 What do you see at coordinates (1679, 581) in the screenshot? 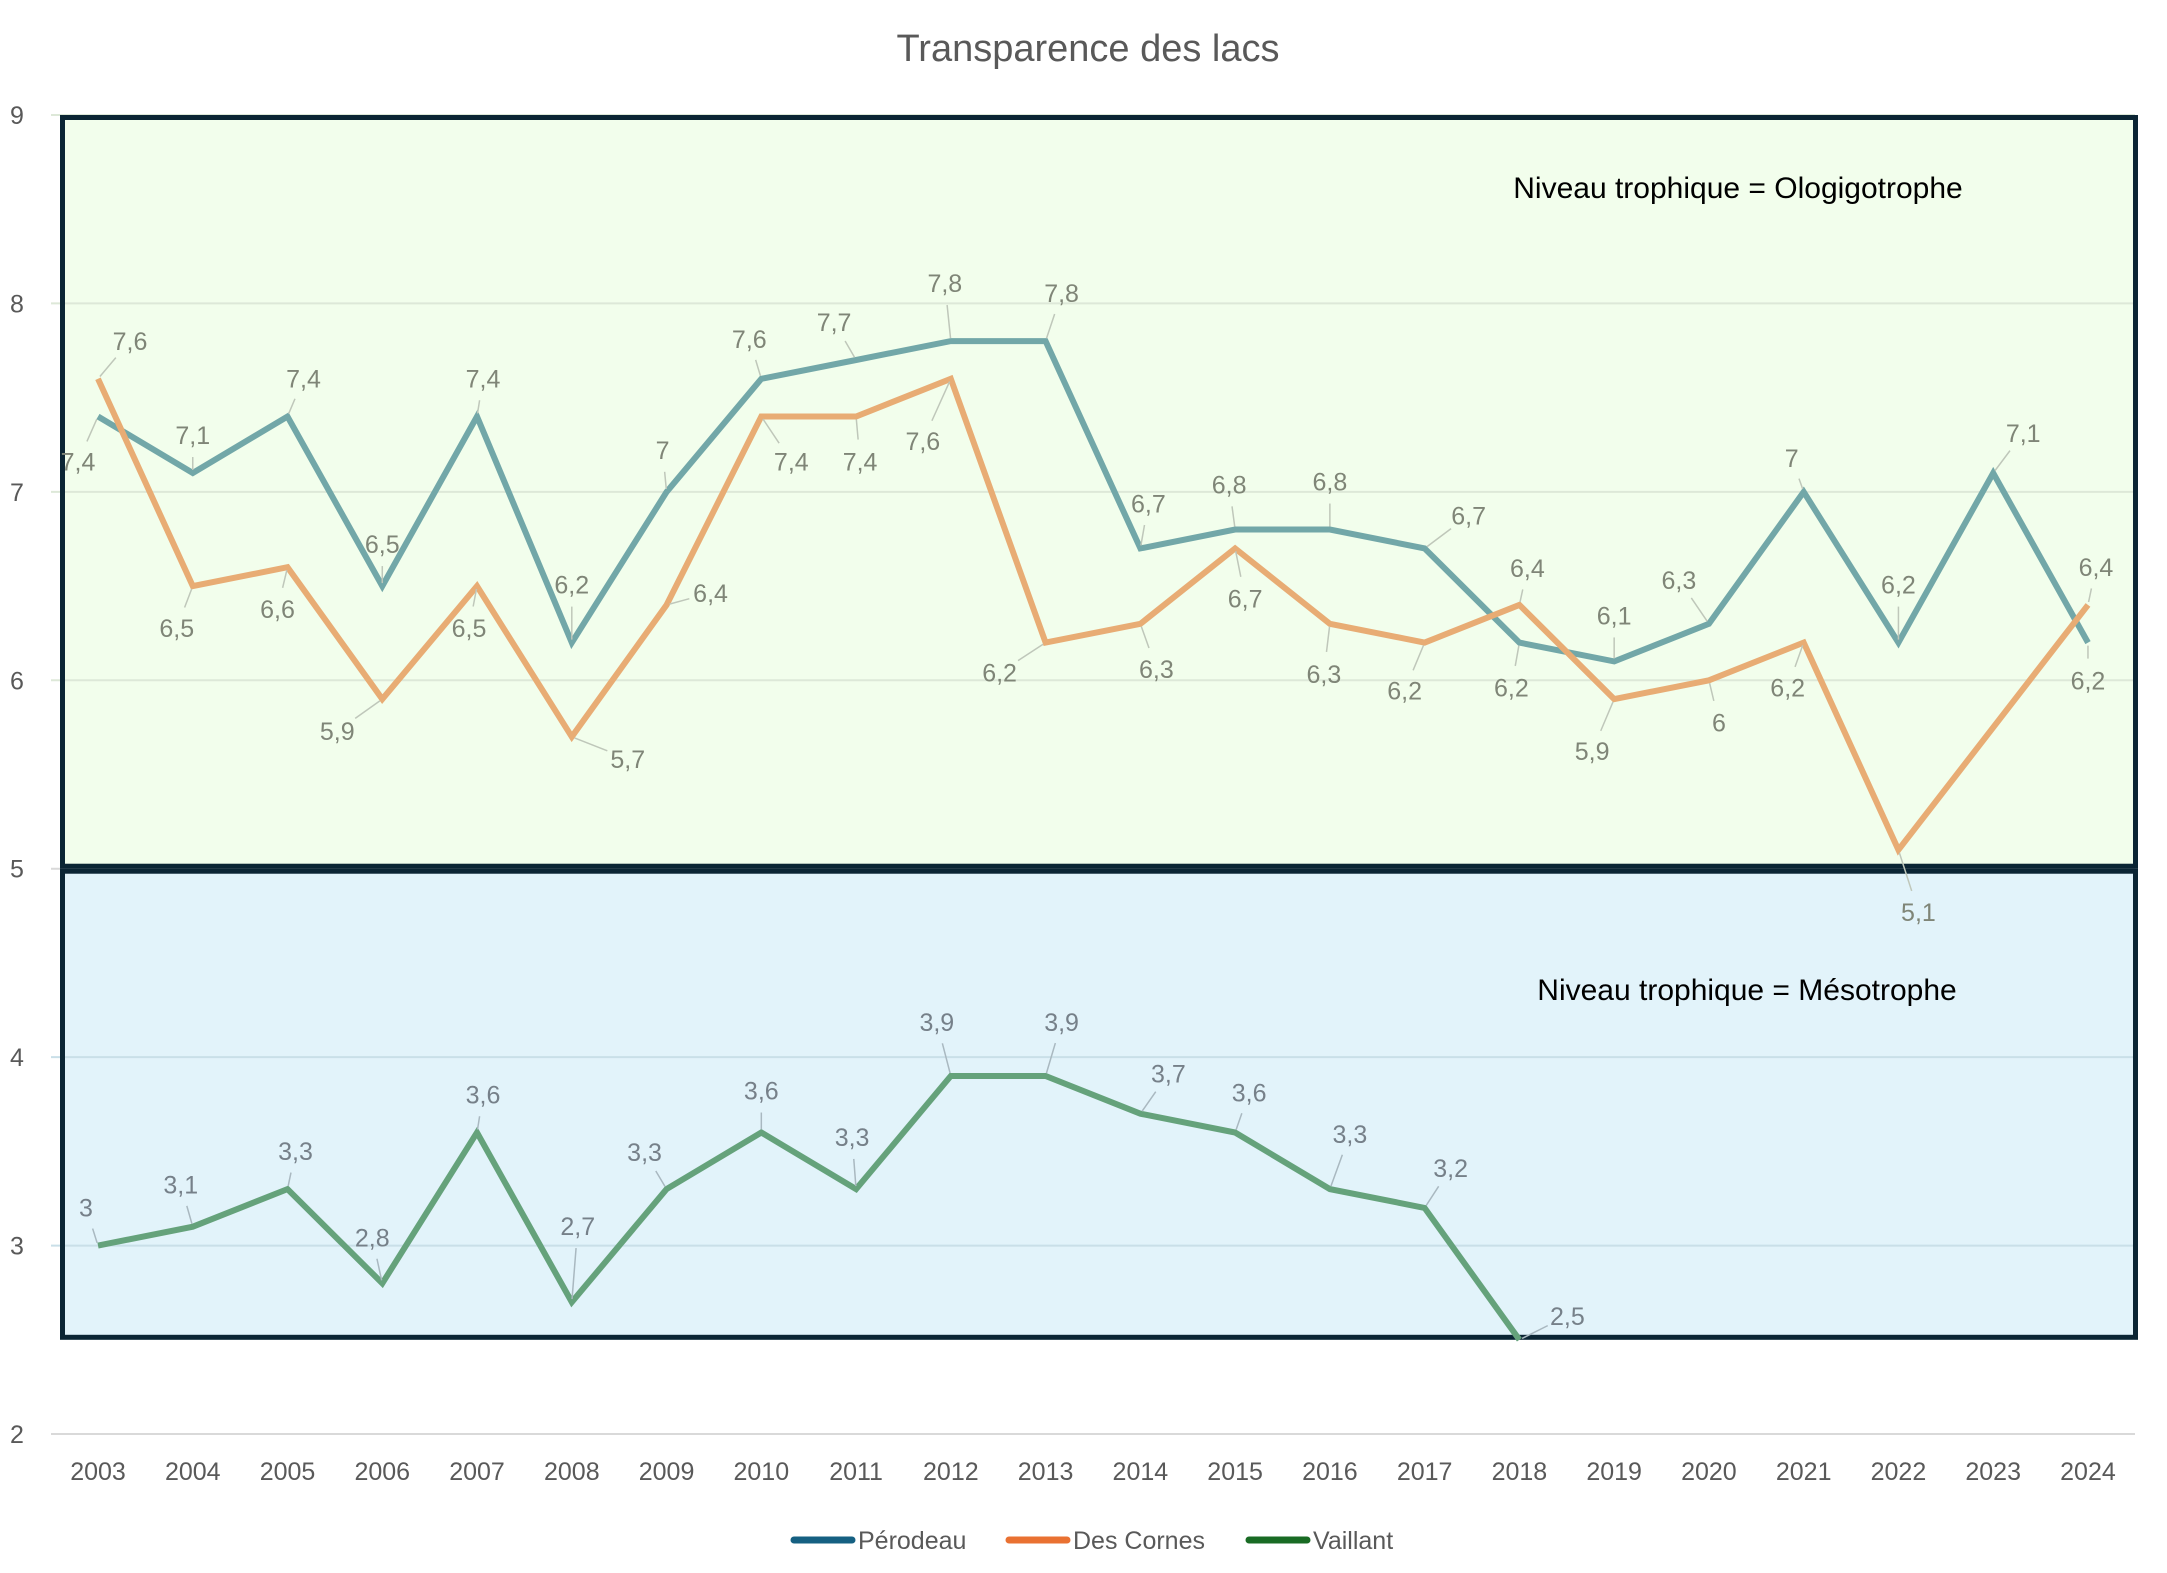
I see `data-label-perodeau: 6,3` at bounding box center [1679, 581].